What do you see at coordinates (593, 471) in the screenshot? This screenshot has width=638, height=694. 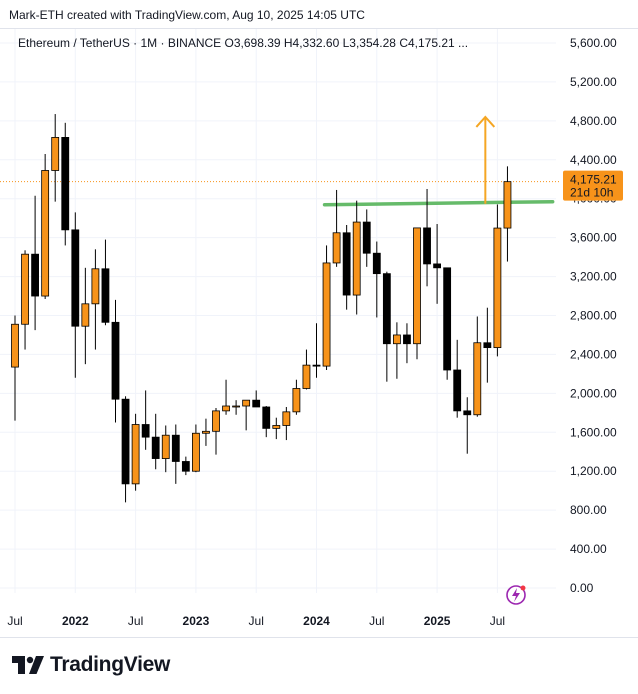 I see `y-tick-label: 1,200.00` at bounding box center [593, 471].